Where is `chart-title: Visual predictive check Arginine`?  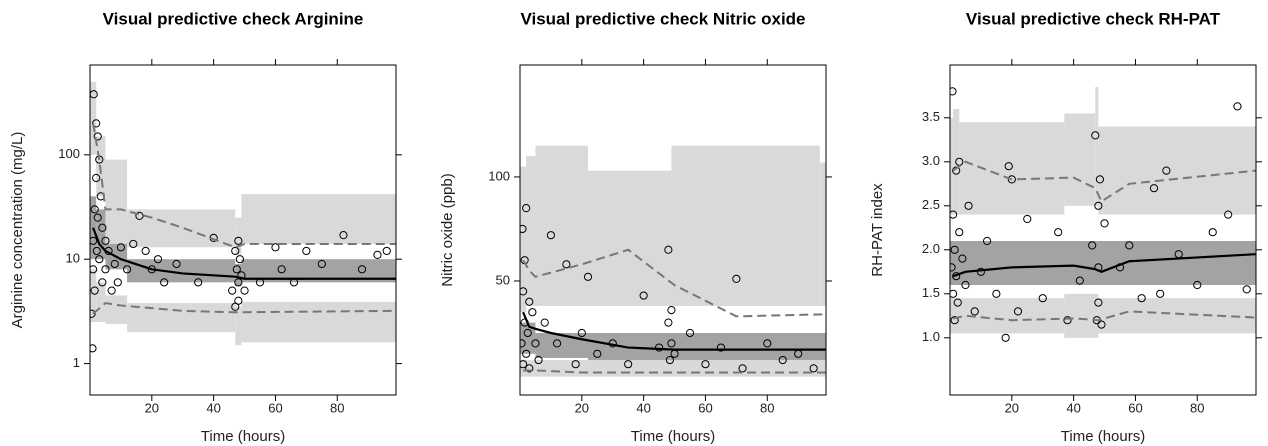
chart-title: Visual predictive check Arginine is located at coordinates (233, 18).